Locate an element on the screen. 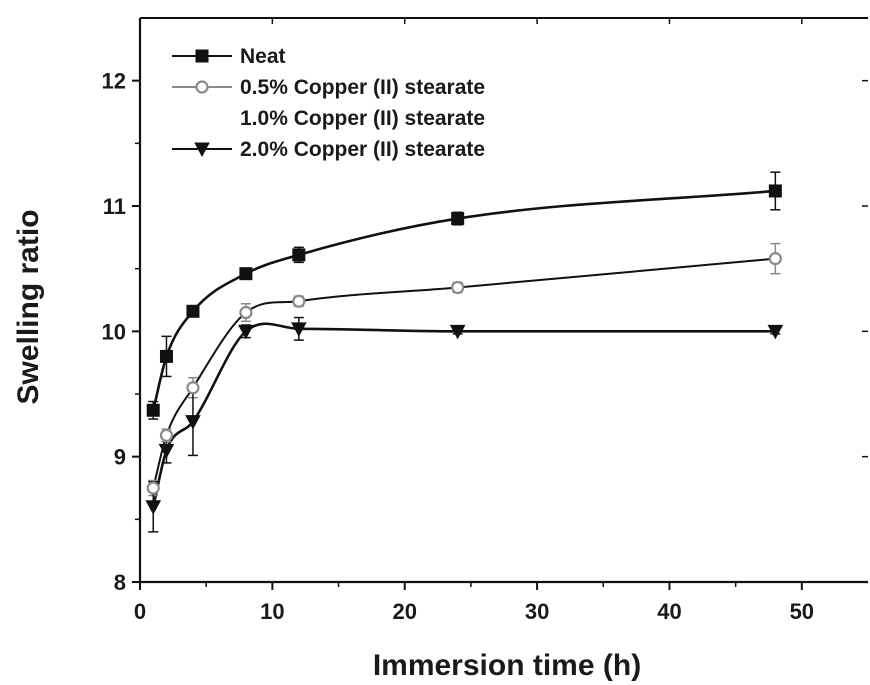 The width and height of the screenshot is (870, 685). x-tick-label: 40 is located at coordinates (669, 611).